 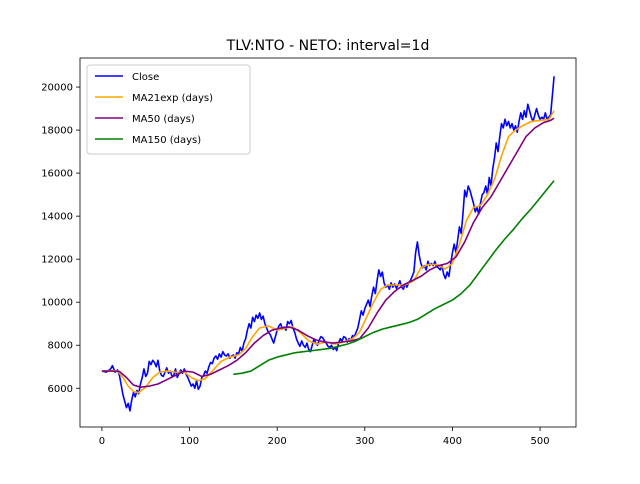 I want to click on y-tick-label: 6000, so click(x=60, y=389).